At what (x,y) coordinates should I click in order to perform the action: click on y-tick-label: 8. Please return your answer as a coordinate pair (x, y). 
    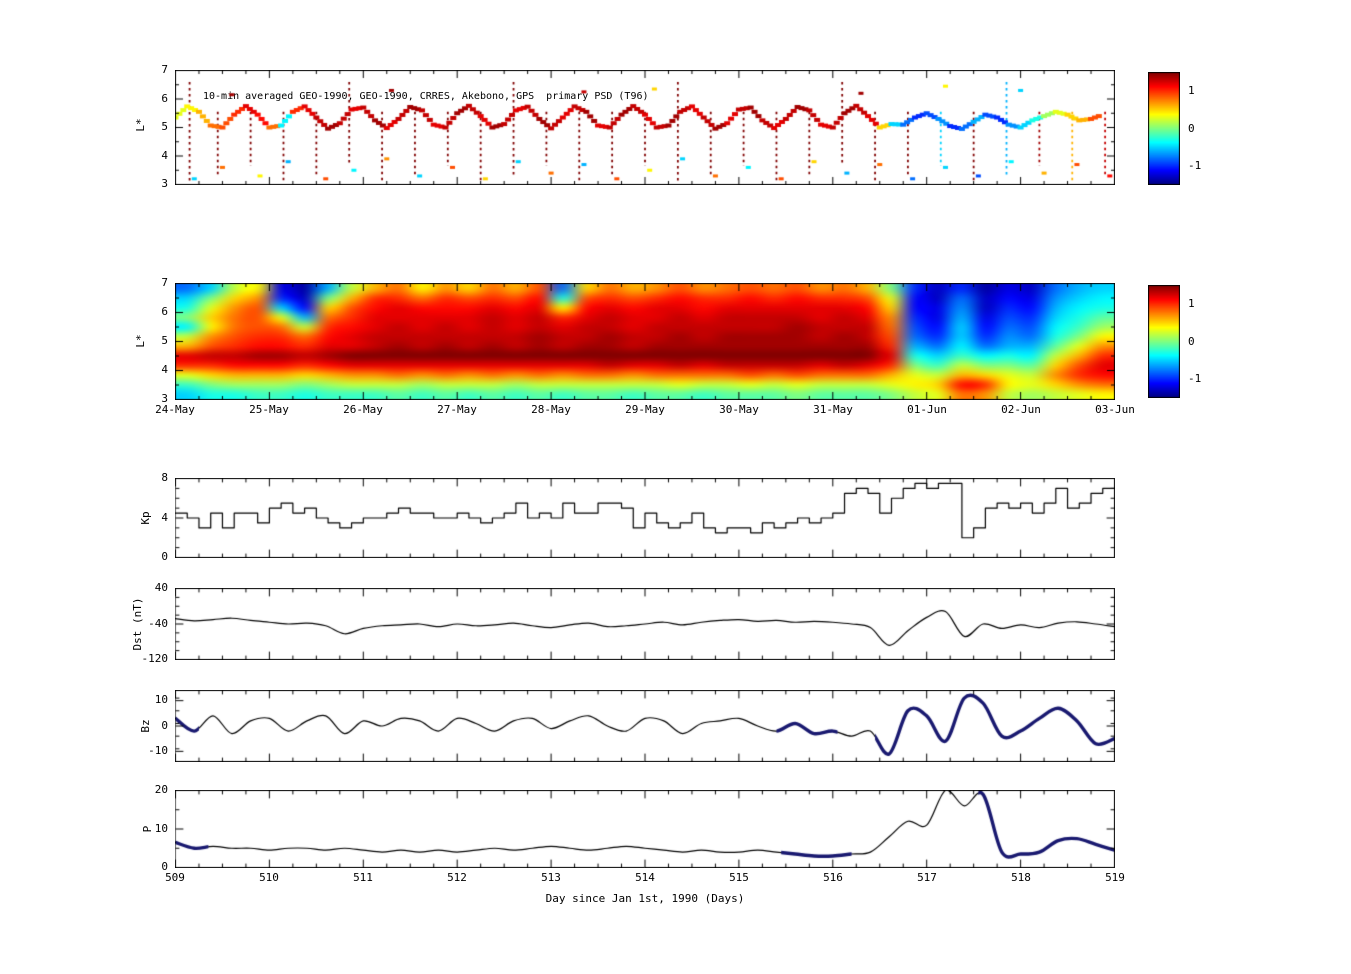
    Looking at the image, I should click on (164, 477).